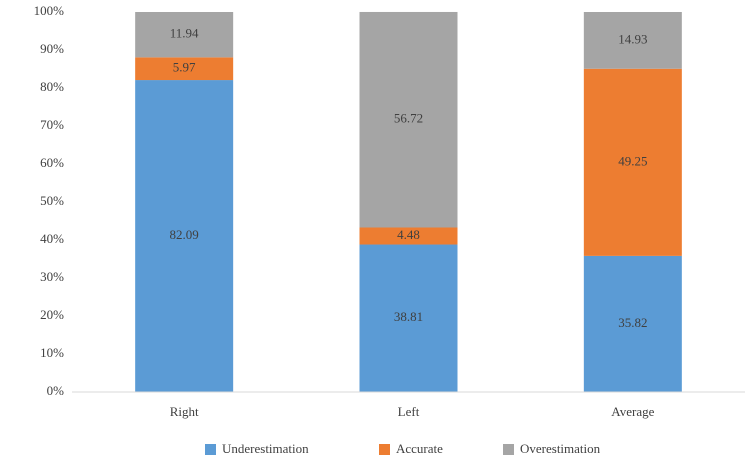  I want to click on x-tick-label: Right, so click(184, 411).